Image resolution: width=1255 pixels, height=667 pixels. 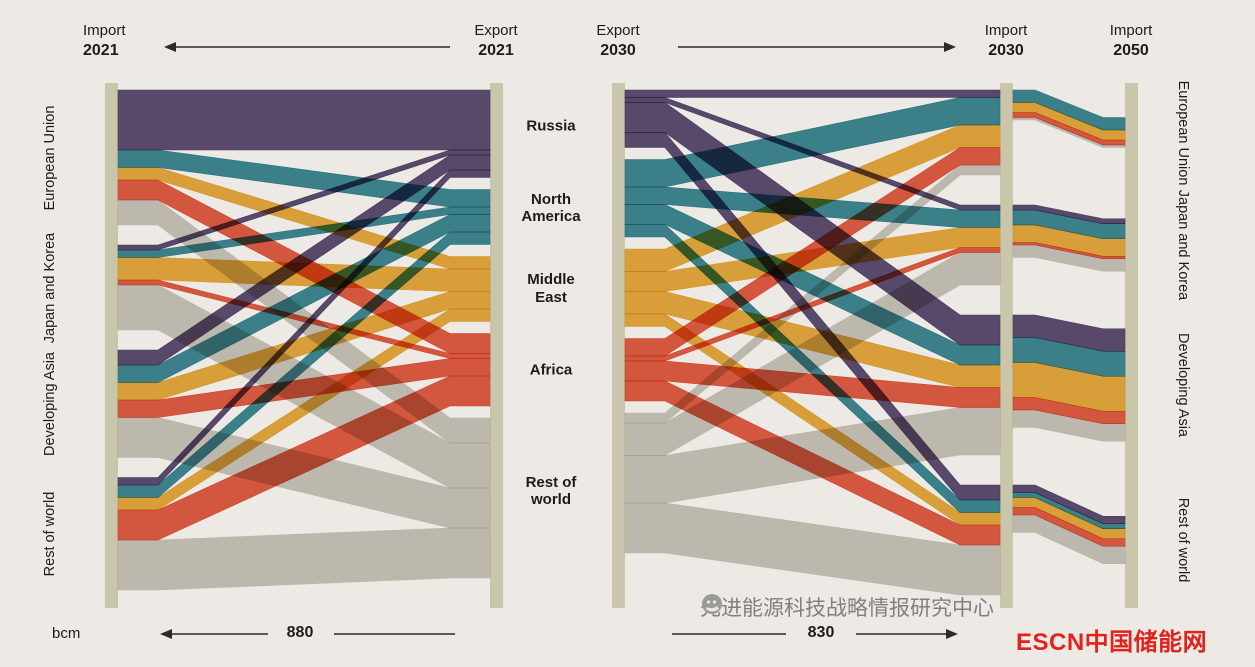 I want to click on watermark: 先进能源科技战略情报研究中心, so click(x=847, y=607).